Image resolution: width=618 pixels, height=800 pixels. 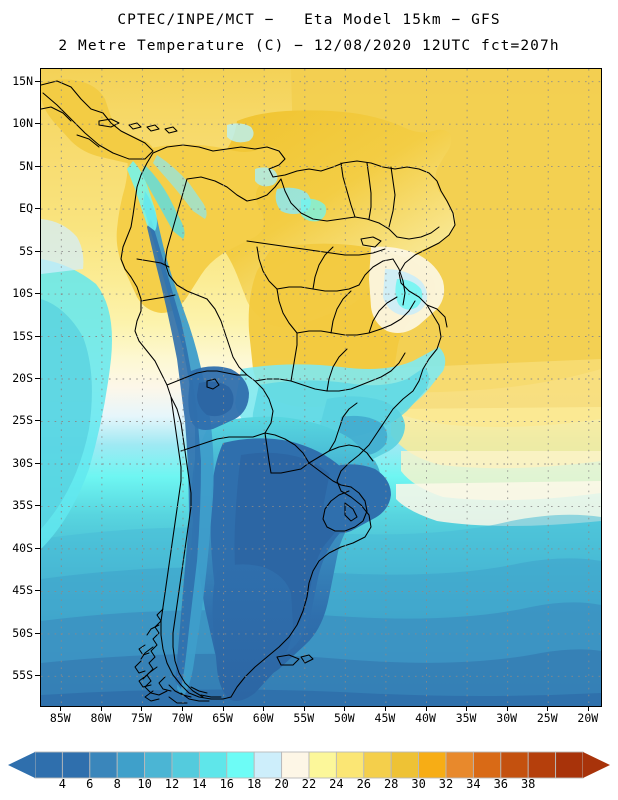 I want to click on longitude-tick-label: 25W, so click(x=547, y=718).